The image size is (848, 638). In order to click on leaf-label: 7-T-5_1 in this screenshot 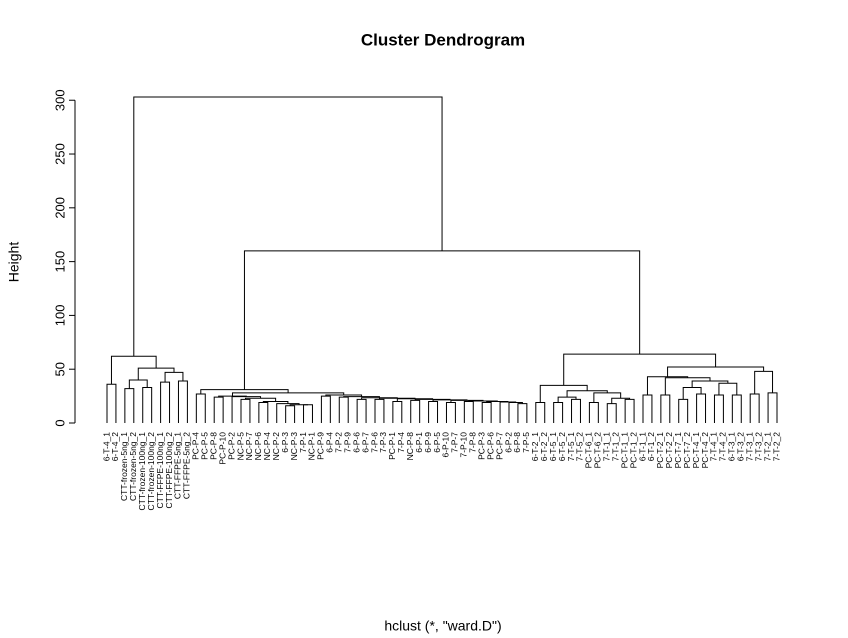, I will do `click(571, 447)`.